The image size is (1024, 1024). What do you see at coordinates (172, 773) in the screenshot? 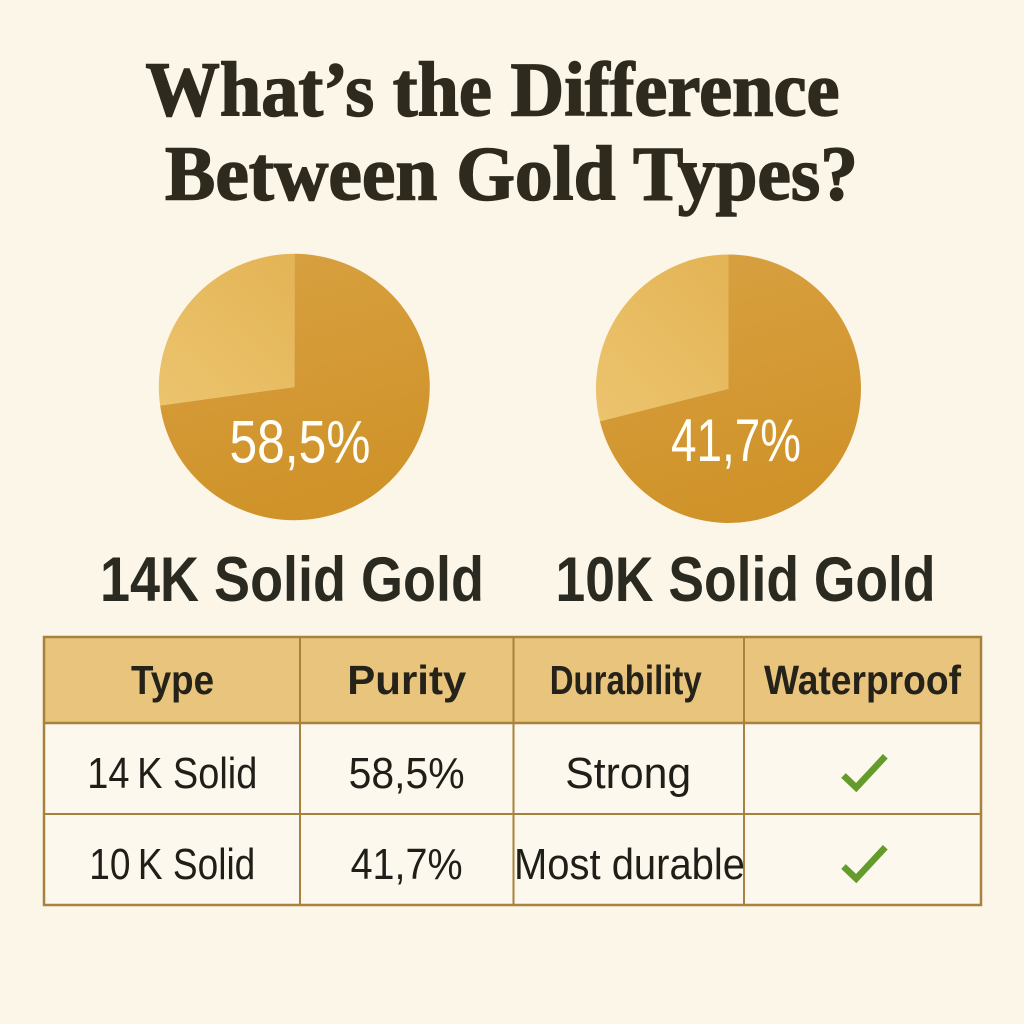
I see `svg-text: 14 K Solid` at bounding box center [172, 773].